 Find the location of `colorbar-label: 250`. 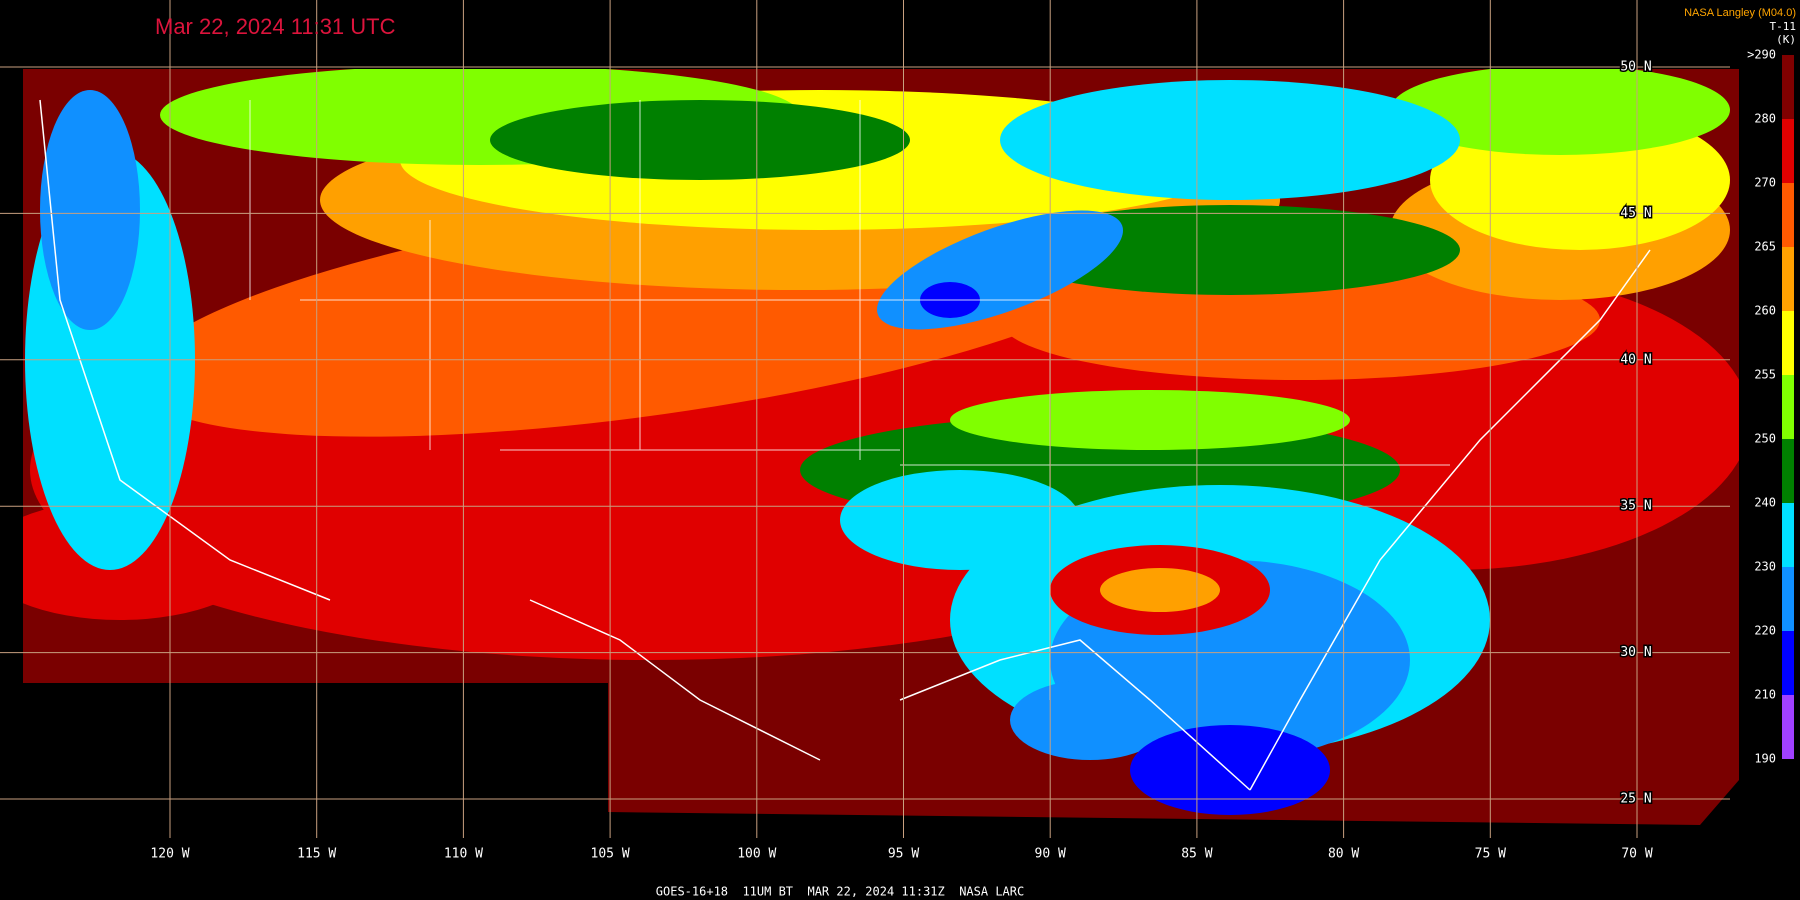

colorbar-label: 250 is located at coordinates (1765, 439).